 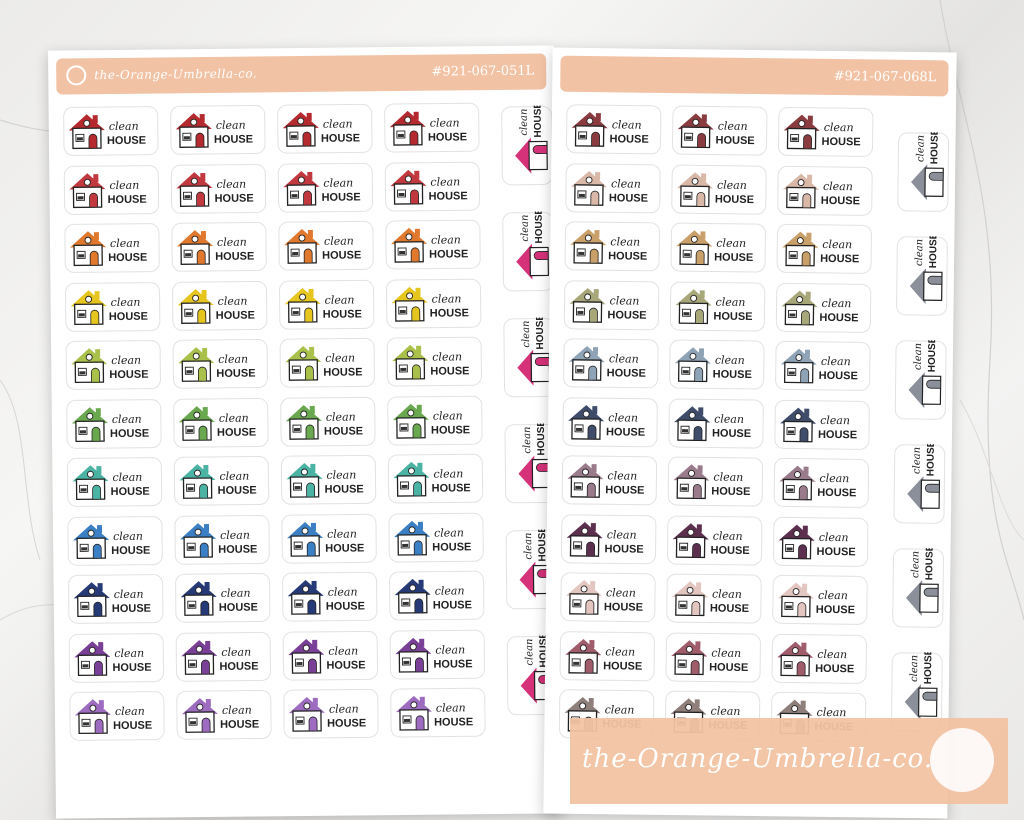 What do you see at coordinates (754, 76) in the screenshot?
I see `sheet-header: #921-067-068L` at bounding box center [754, 76].